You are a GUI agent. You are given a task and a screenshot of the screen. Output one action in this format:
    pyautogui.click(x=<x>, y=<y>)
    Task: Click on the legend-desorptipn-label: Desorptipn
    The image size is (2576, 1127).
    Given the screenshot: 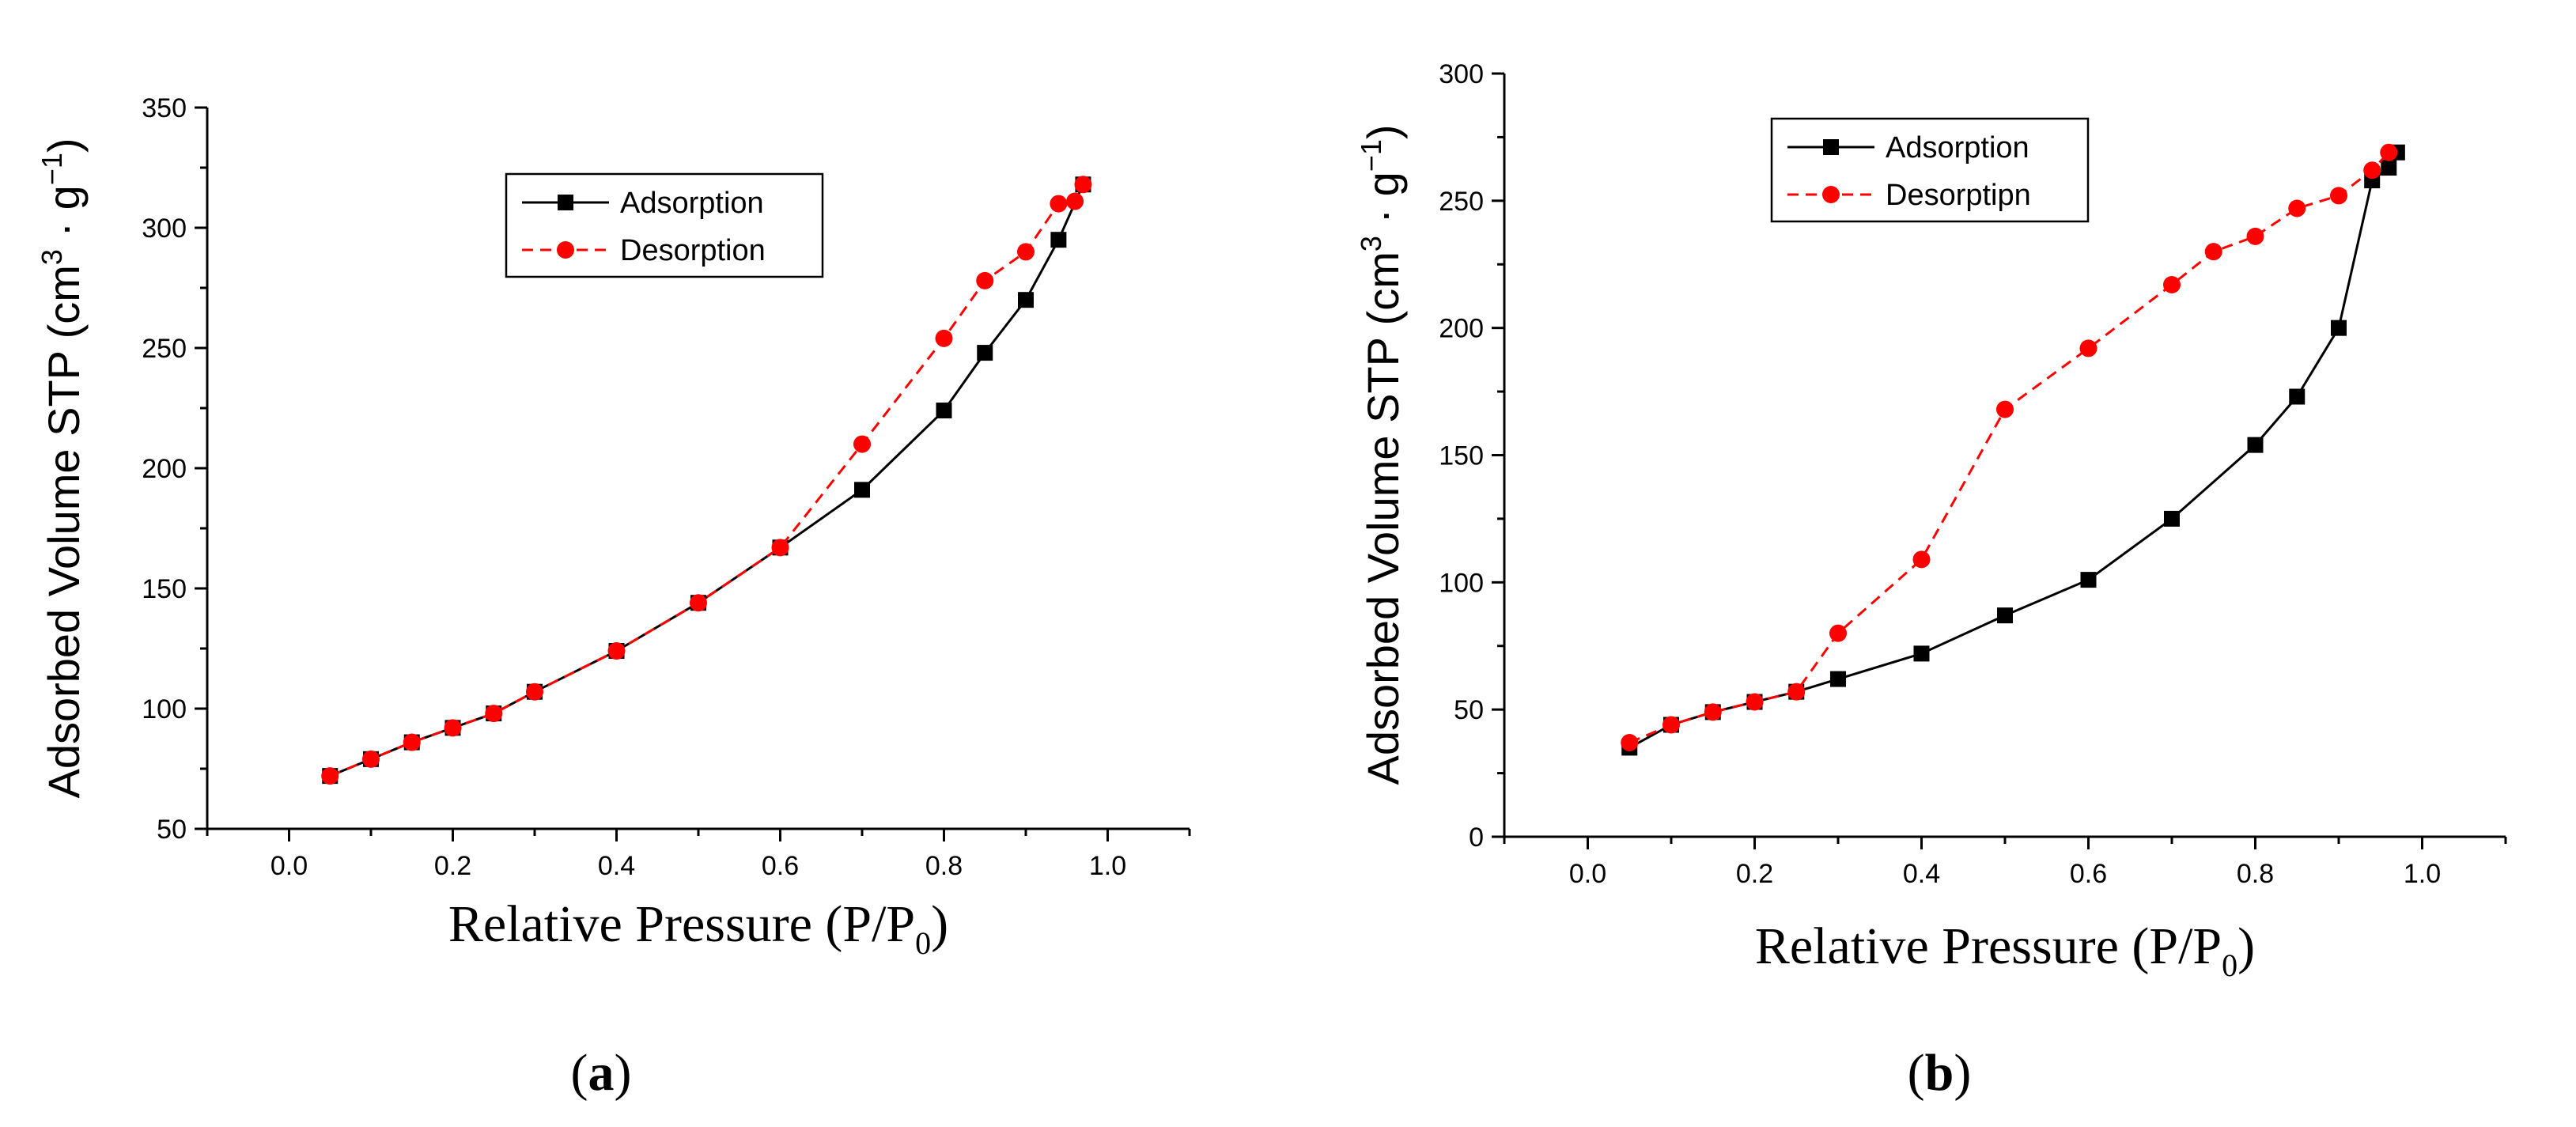 What is the action you would take?
    pyautogui.click(x=1959, y=196)
    